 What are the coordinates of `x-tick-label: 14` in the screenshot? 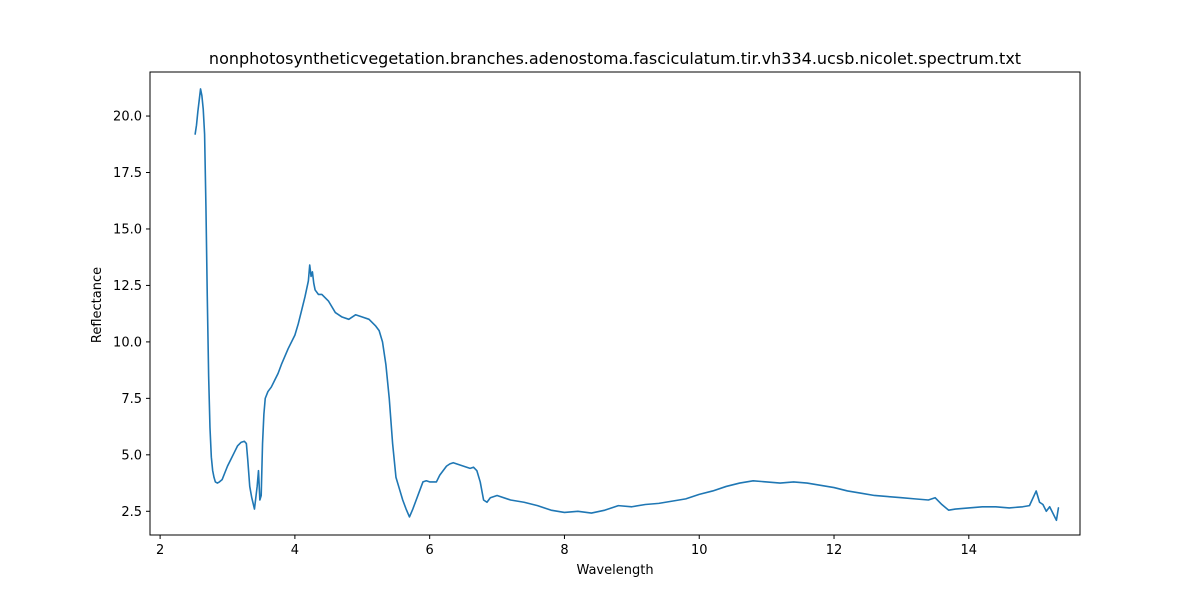 It's located at (969, 550).